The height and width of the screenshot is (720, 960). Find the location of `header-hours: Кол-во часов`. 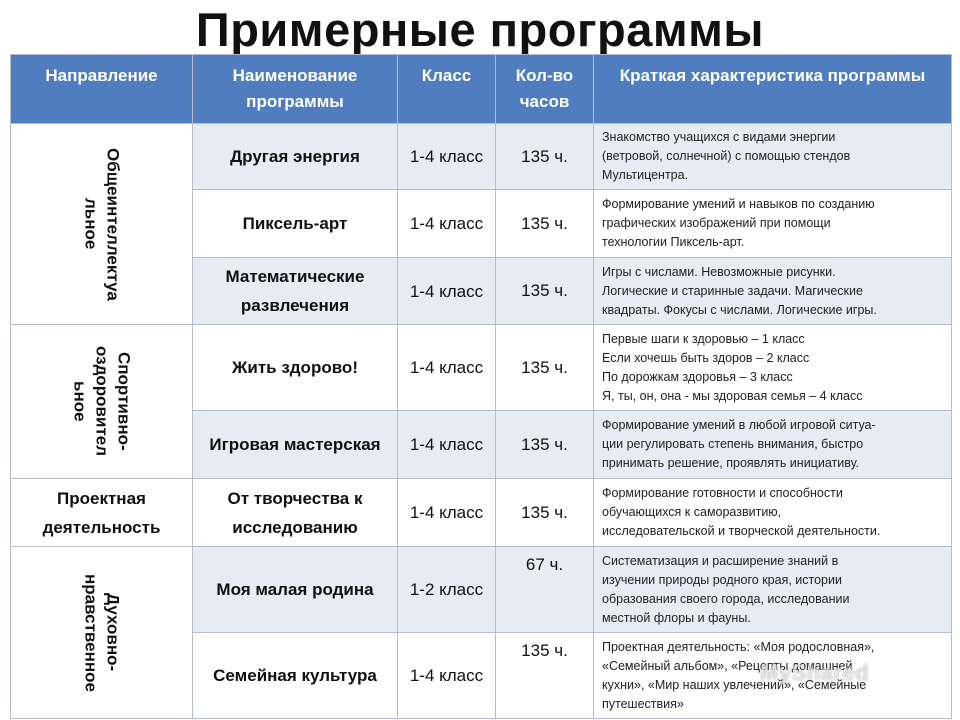

header-hours: Кол-во часов is located at coordinates (544, 89).